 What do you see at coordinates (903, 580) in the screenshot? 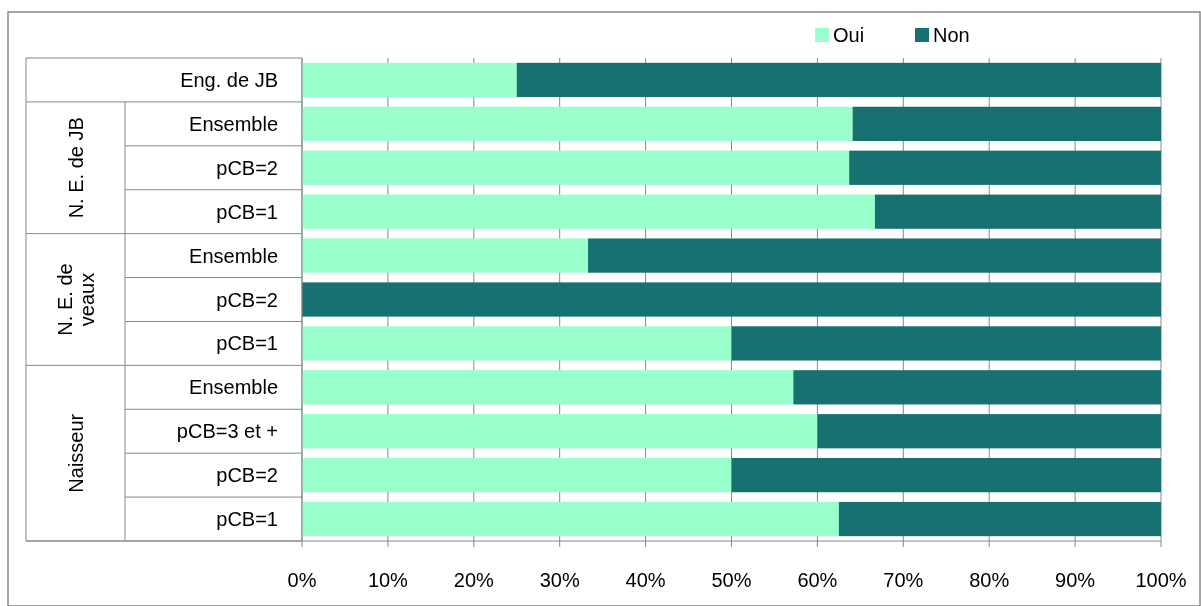
I see `x-tick-label: 70%` at bounding box center [903, 580].